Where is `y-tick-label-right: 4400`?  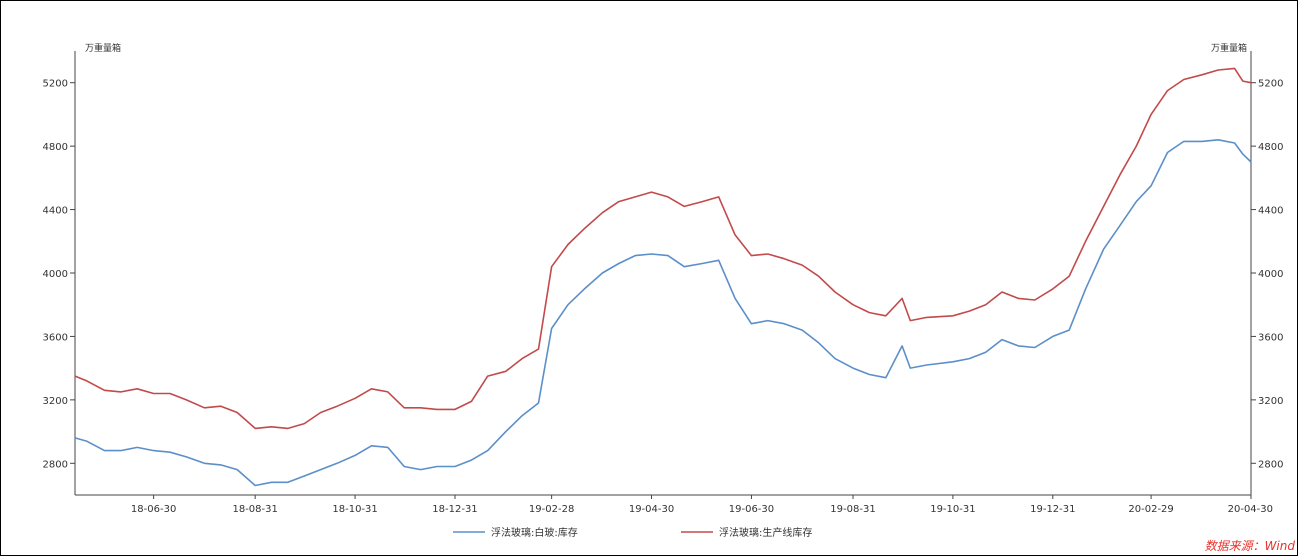
y-tick-label-right: 4400 is located at coordinates (1270, 211).